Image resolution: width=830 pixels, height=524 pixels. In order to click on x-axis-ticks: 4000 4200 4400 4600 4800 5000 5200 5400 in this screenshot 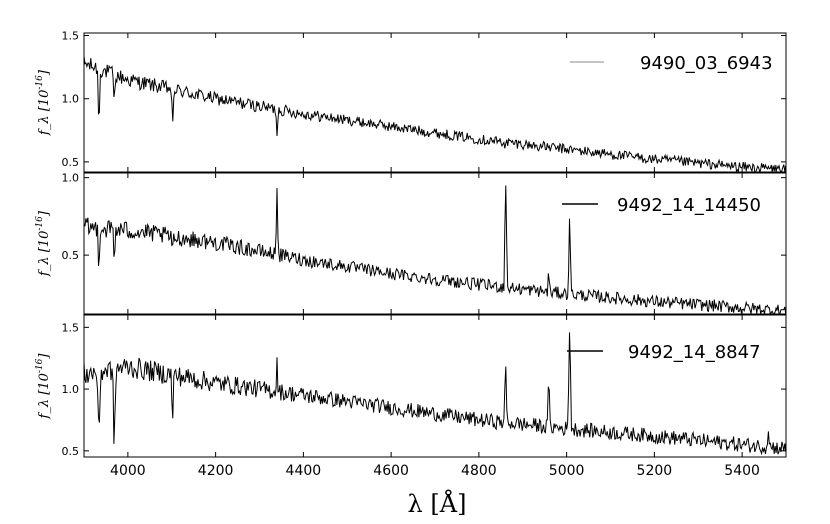, I will do `click(435, 471)`.